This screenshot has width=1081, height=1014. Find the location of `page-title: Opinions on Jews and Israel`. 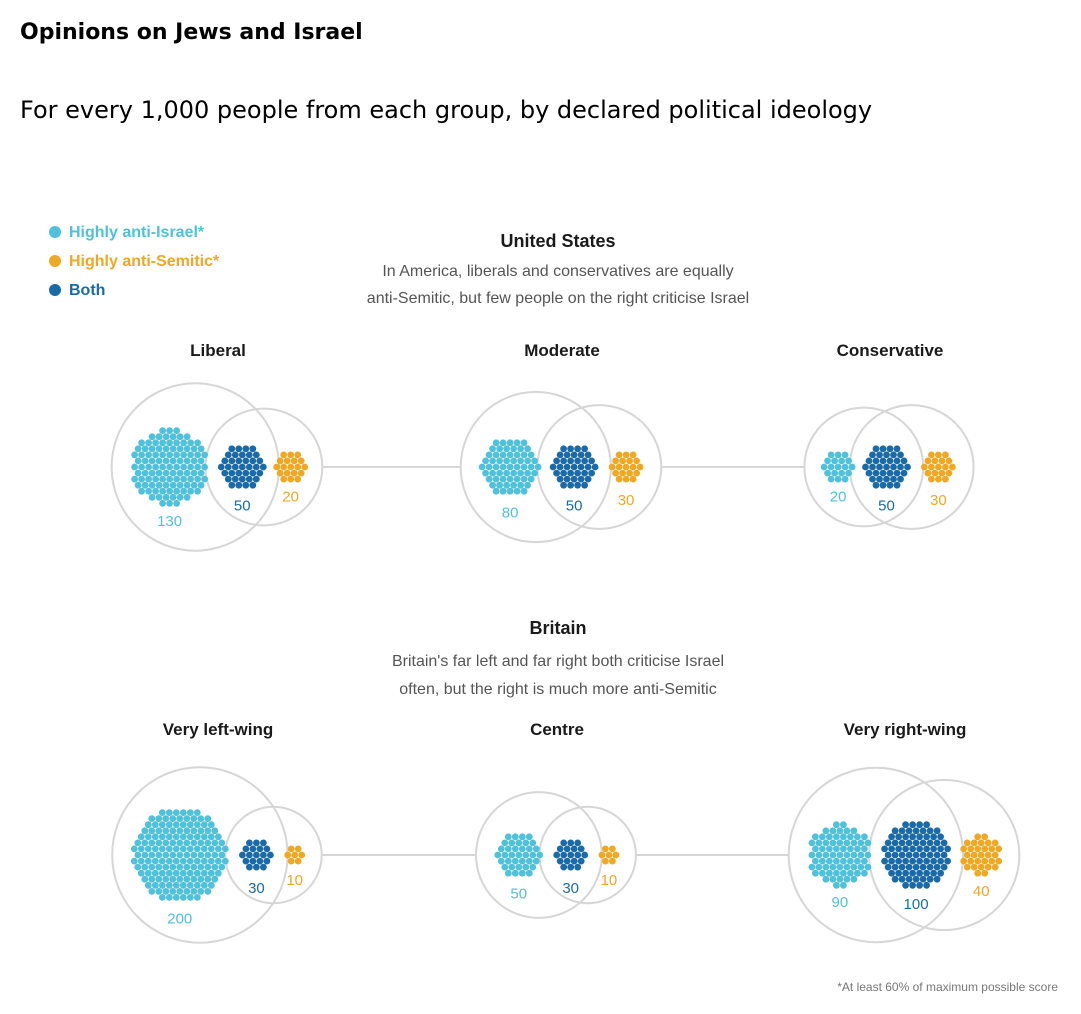

page-title: Opinions on Jews and Israel is located at coordinates (191, 32).